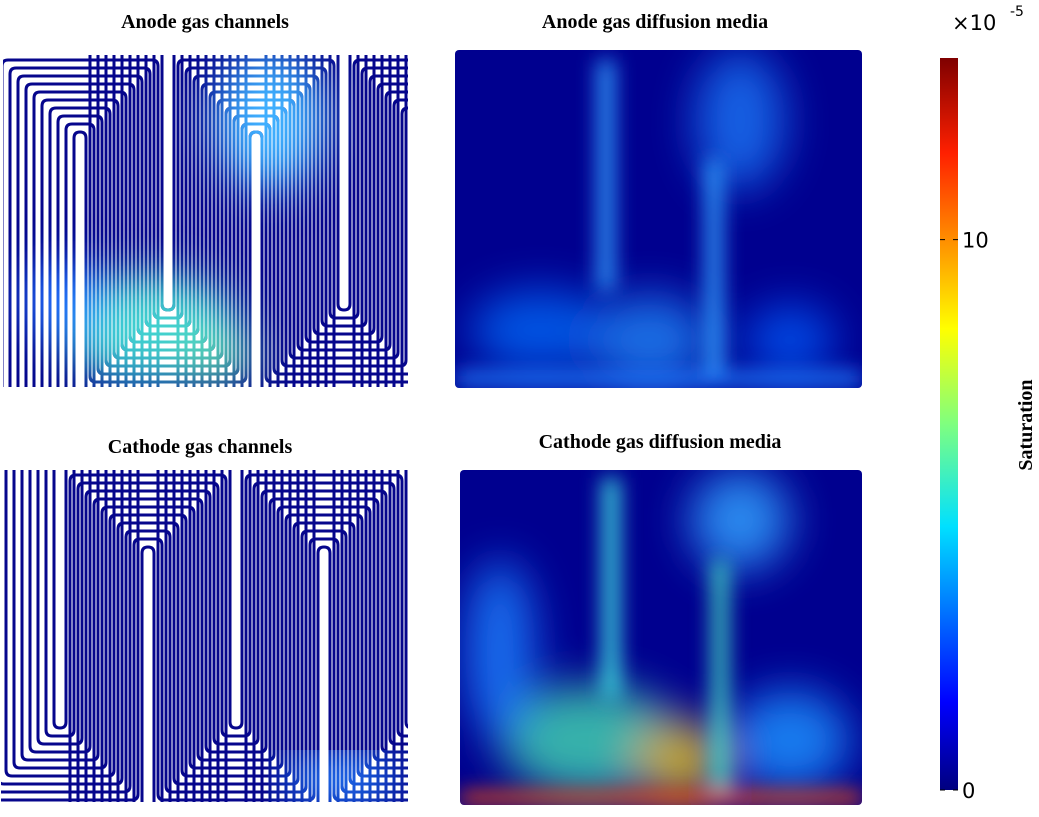 The image size is (1039, 817). What do you see at coordinates (949, 424) in the screenshot?
I see `colorbar-gradient` at bounding box center [949, 424].